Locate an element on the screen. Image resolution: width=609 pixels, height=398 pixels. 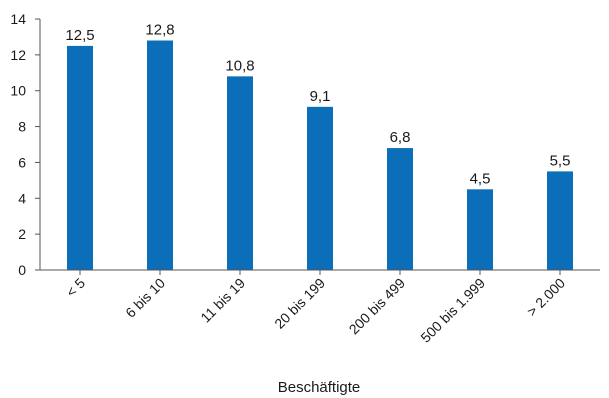
y-tick-label: 8 is located at coordinates (22, 127).